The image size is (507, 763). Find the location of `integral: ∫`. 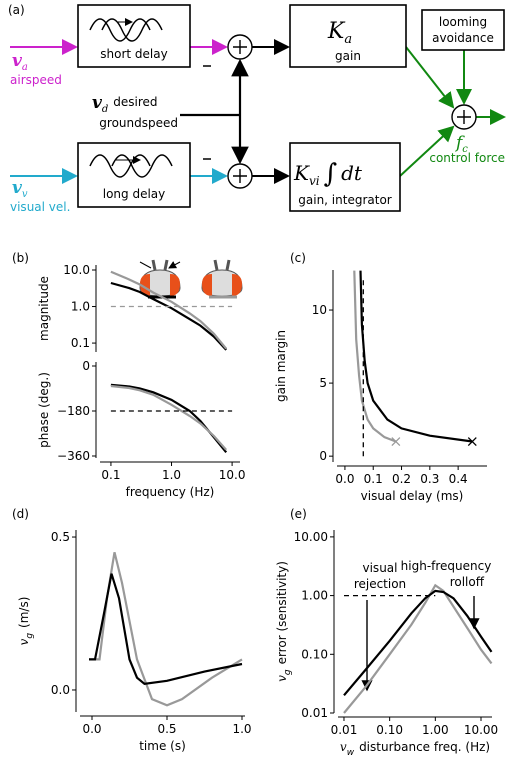

integral: ∫ is located at coordinates (331, 174).